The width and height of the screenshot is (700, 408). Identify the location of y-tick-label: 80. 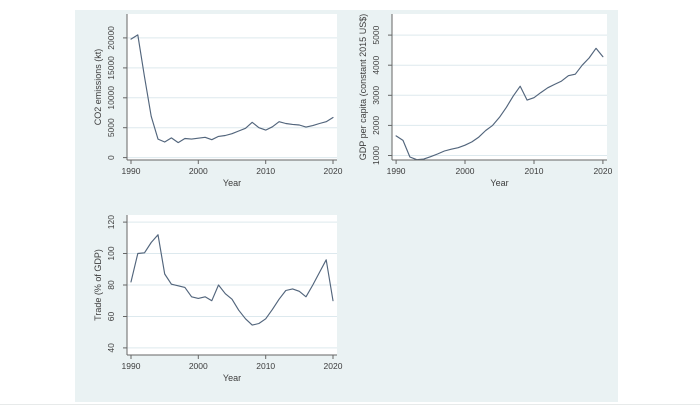
(111, 285).